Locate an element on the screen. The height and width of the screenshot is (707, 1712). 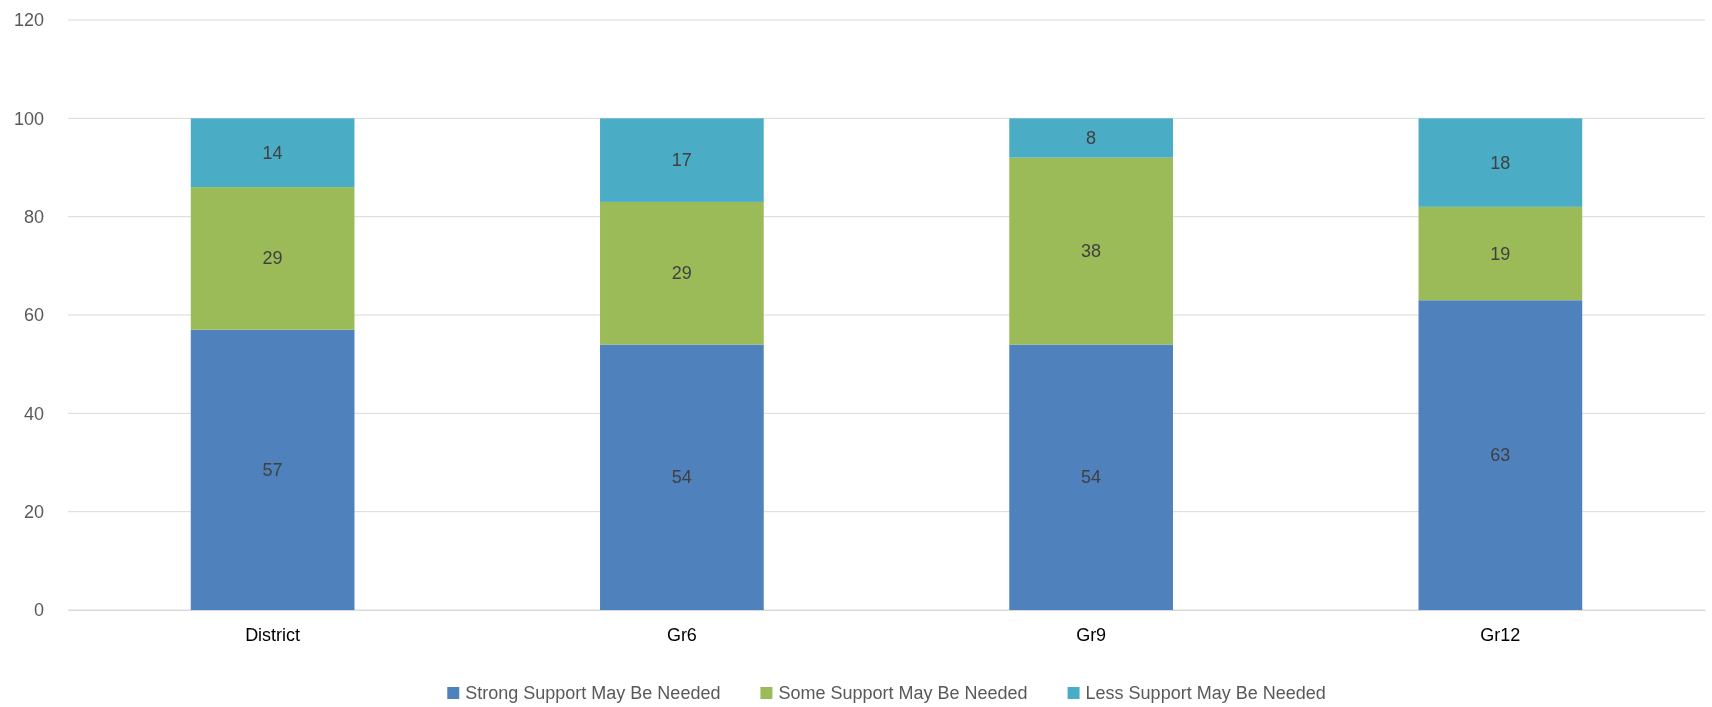
y-tick-label: 20 is located at coordinates (33, 511).